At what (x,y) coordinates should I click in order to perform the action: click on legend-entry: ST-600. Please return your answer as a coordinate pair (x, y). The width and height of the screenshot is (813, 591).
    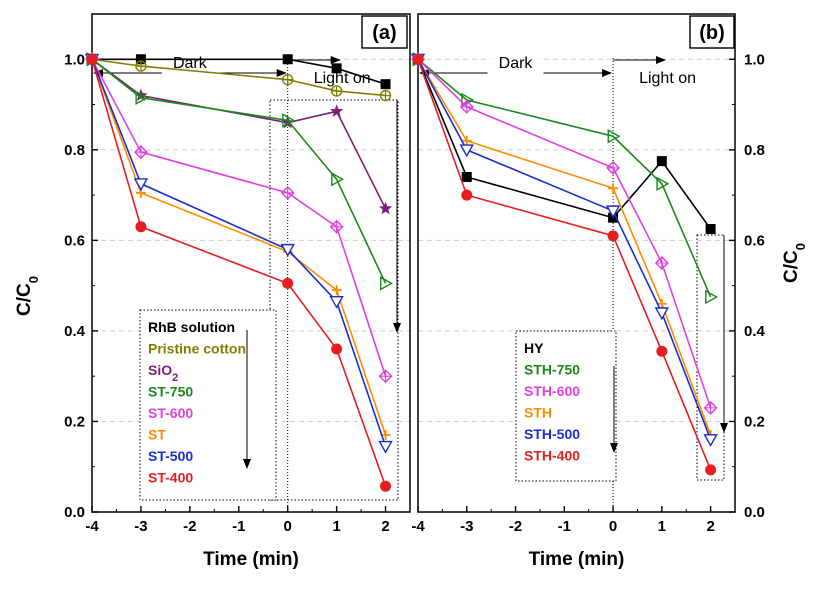
    Looking at the image, I should click on (170, 413).